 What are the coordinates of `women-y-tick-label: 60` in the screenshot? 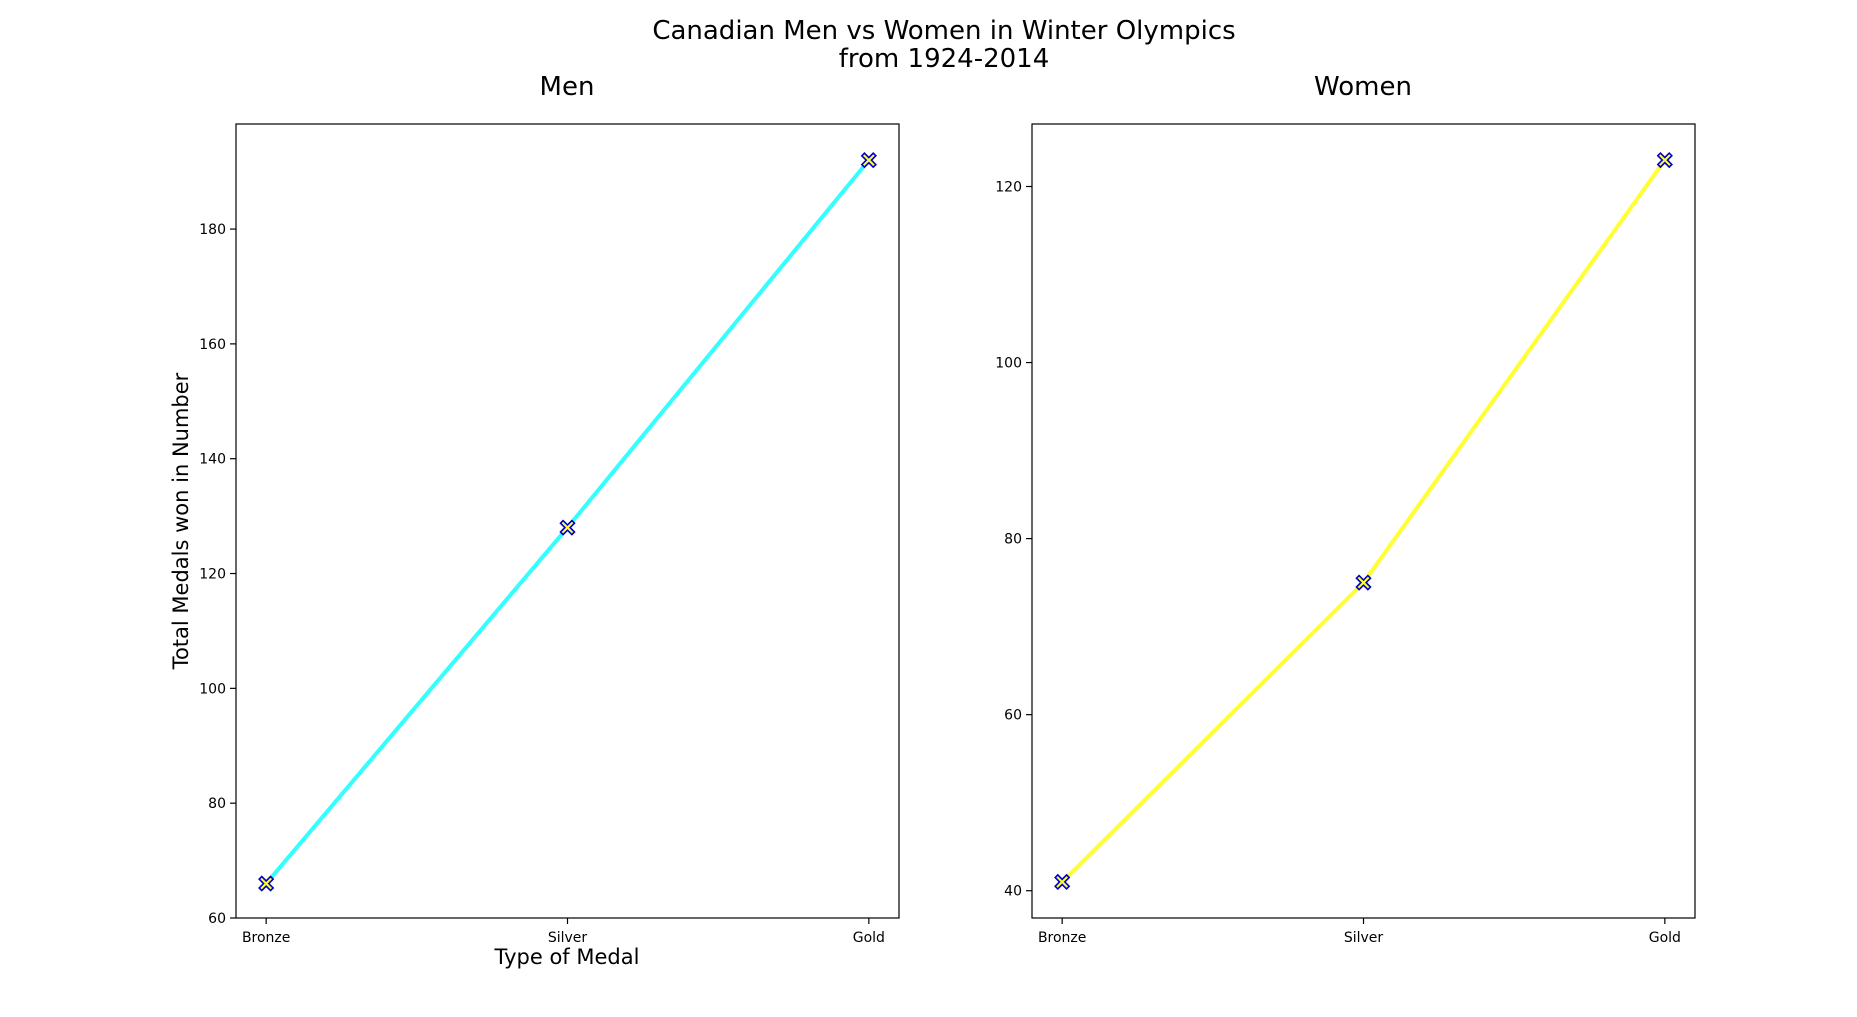 It's located at (1013, 716).